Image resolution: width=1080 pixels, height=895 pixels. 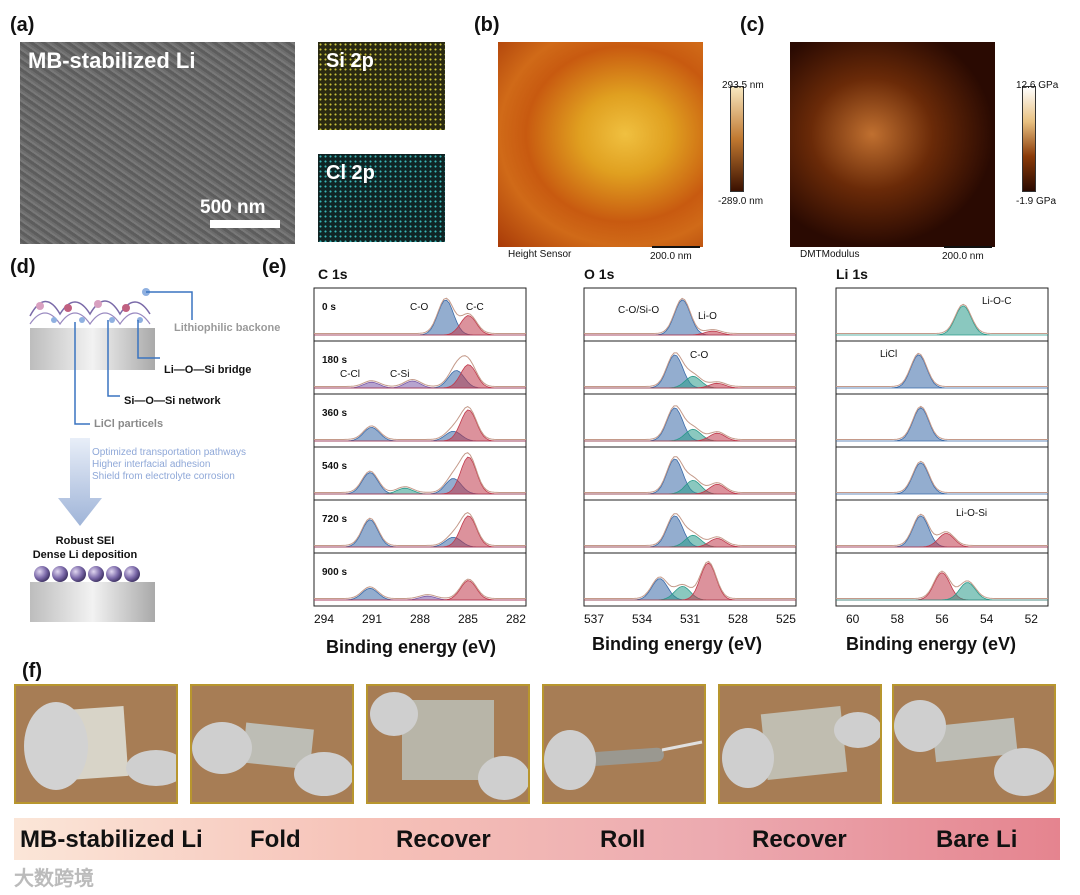 What do you see at coordinates (87, 574) in the screenshot?
I see `li-spheres` at bounding box center [87, 574].